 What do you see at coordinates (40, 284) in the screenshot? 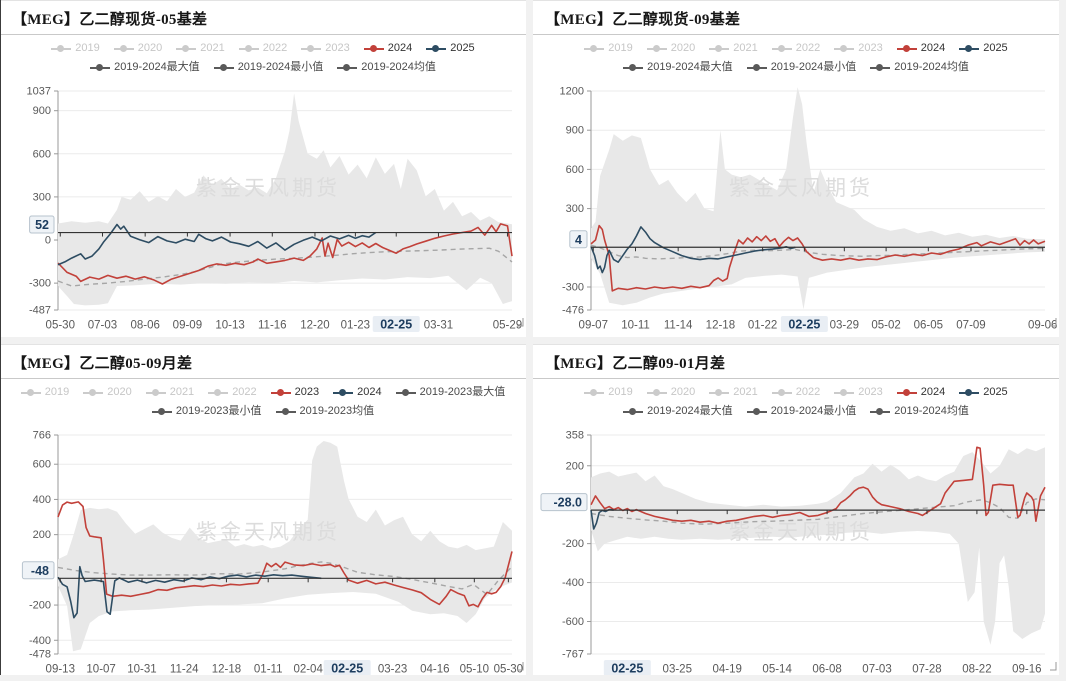
I see `y-tick-label: -300` at bounding box center [40, 284].